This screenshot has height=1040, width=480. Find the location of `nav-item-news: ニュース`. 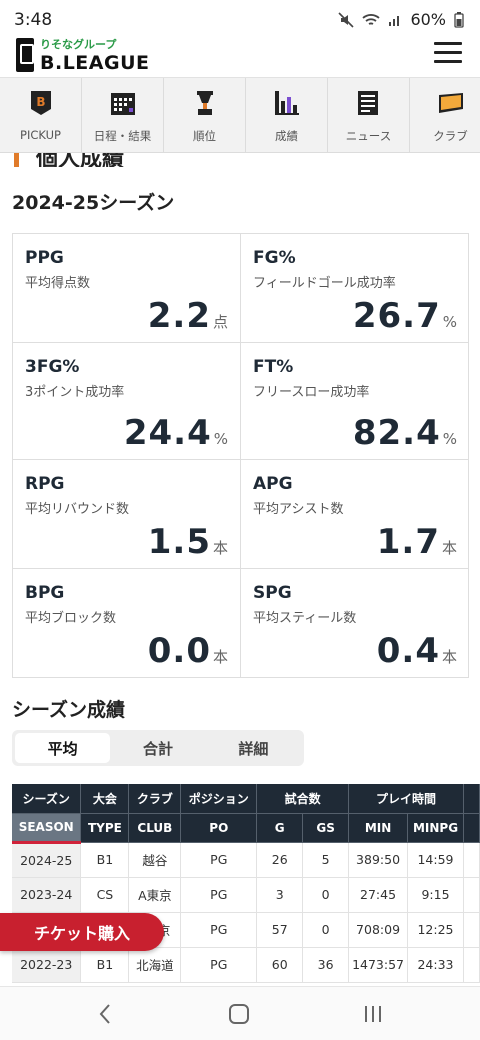

nav-item-news: ニュース is located at coordinates (369, 115).